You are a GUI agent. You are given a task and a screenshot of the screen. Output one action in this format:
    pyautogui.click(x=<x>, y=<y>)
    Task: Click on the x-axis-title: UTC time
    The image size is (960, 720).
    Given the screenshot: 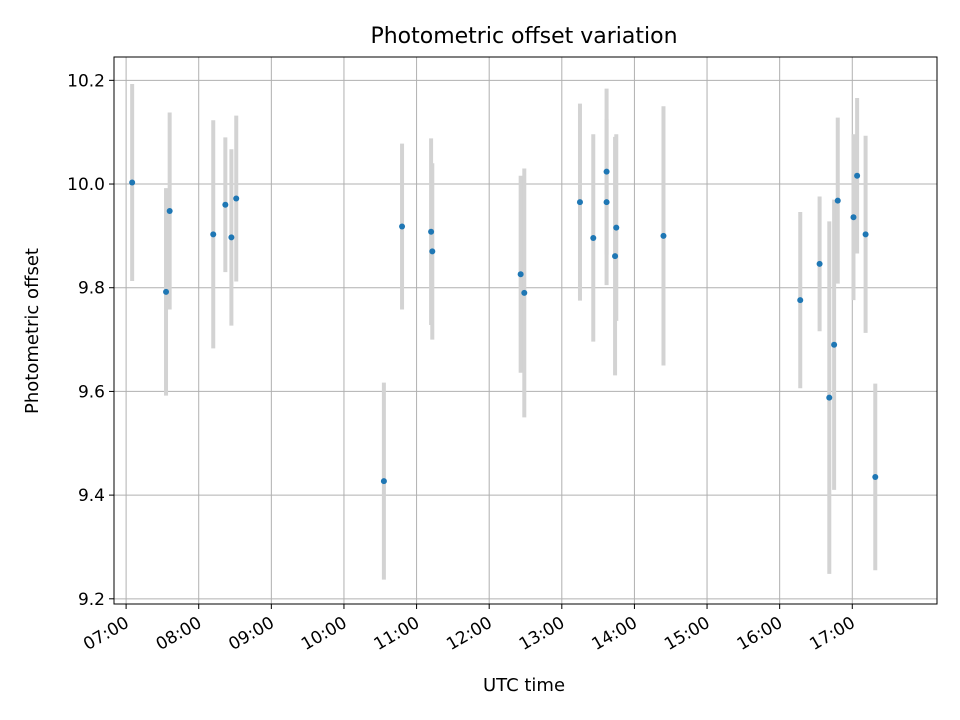 What is the action you would take?
    pyautogui.click(x=524, y=685)
    